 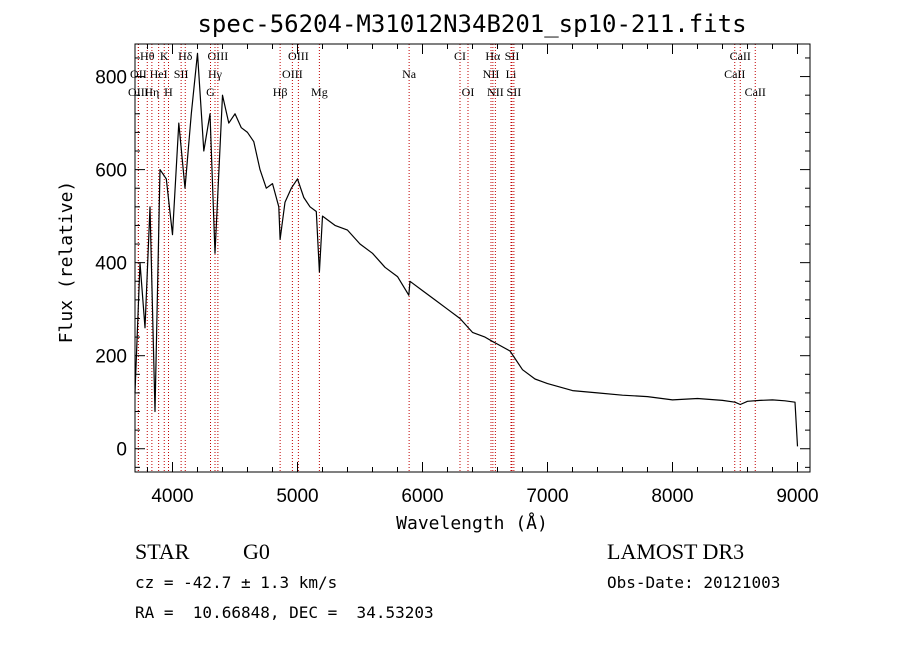 I want to click on object-subclass: G0, so click(x=256, y=551).